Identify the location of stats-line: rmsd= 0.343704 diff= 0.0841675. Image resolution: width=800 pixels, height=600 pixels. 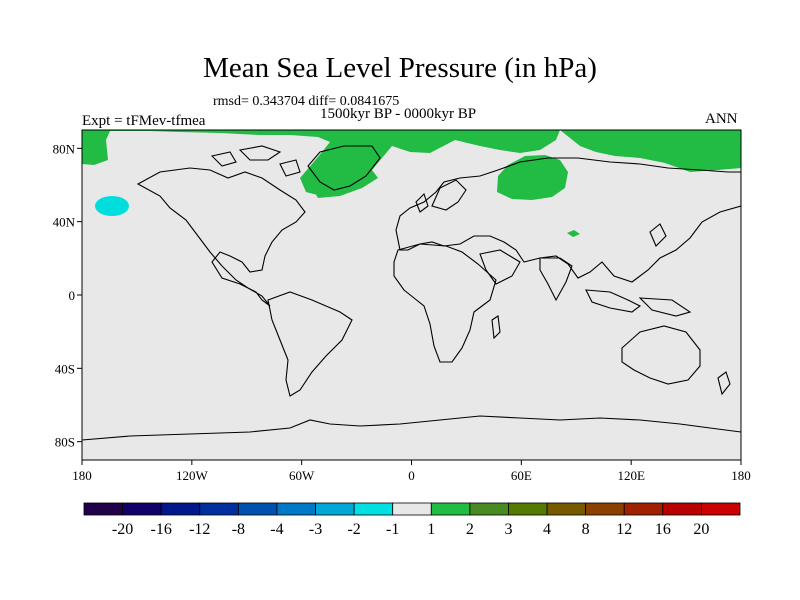
(306, 101).